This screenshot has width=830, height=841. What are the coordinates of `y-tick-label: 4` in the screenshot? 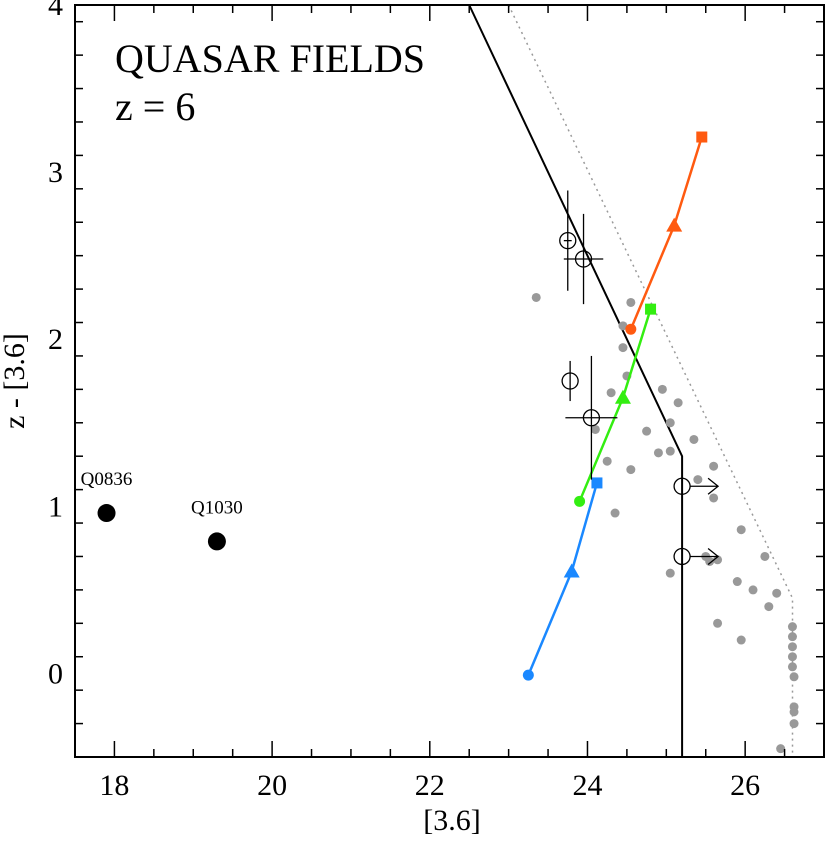 It's located at (55, 11).